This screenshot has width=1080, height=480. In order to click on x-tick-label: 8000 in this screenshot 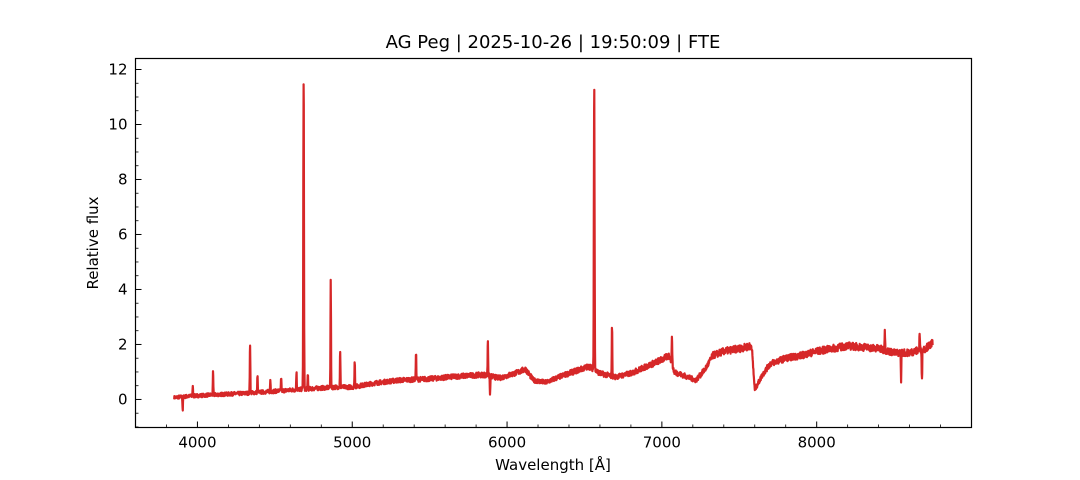, I will do `click(817, 443)`.